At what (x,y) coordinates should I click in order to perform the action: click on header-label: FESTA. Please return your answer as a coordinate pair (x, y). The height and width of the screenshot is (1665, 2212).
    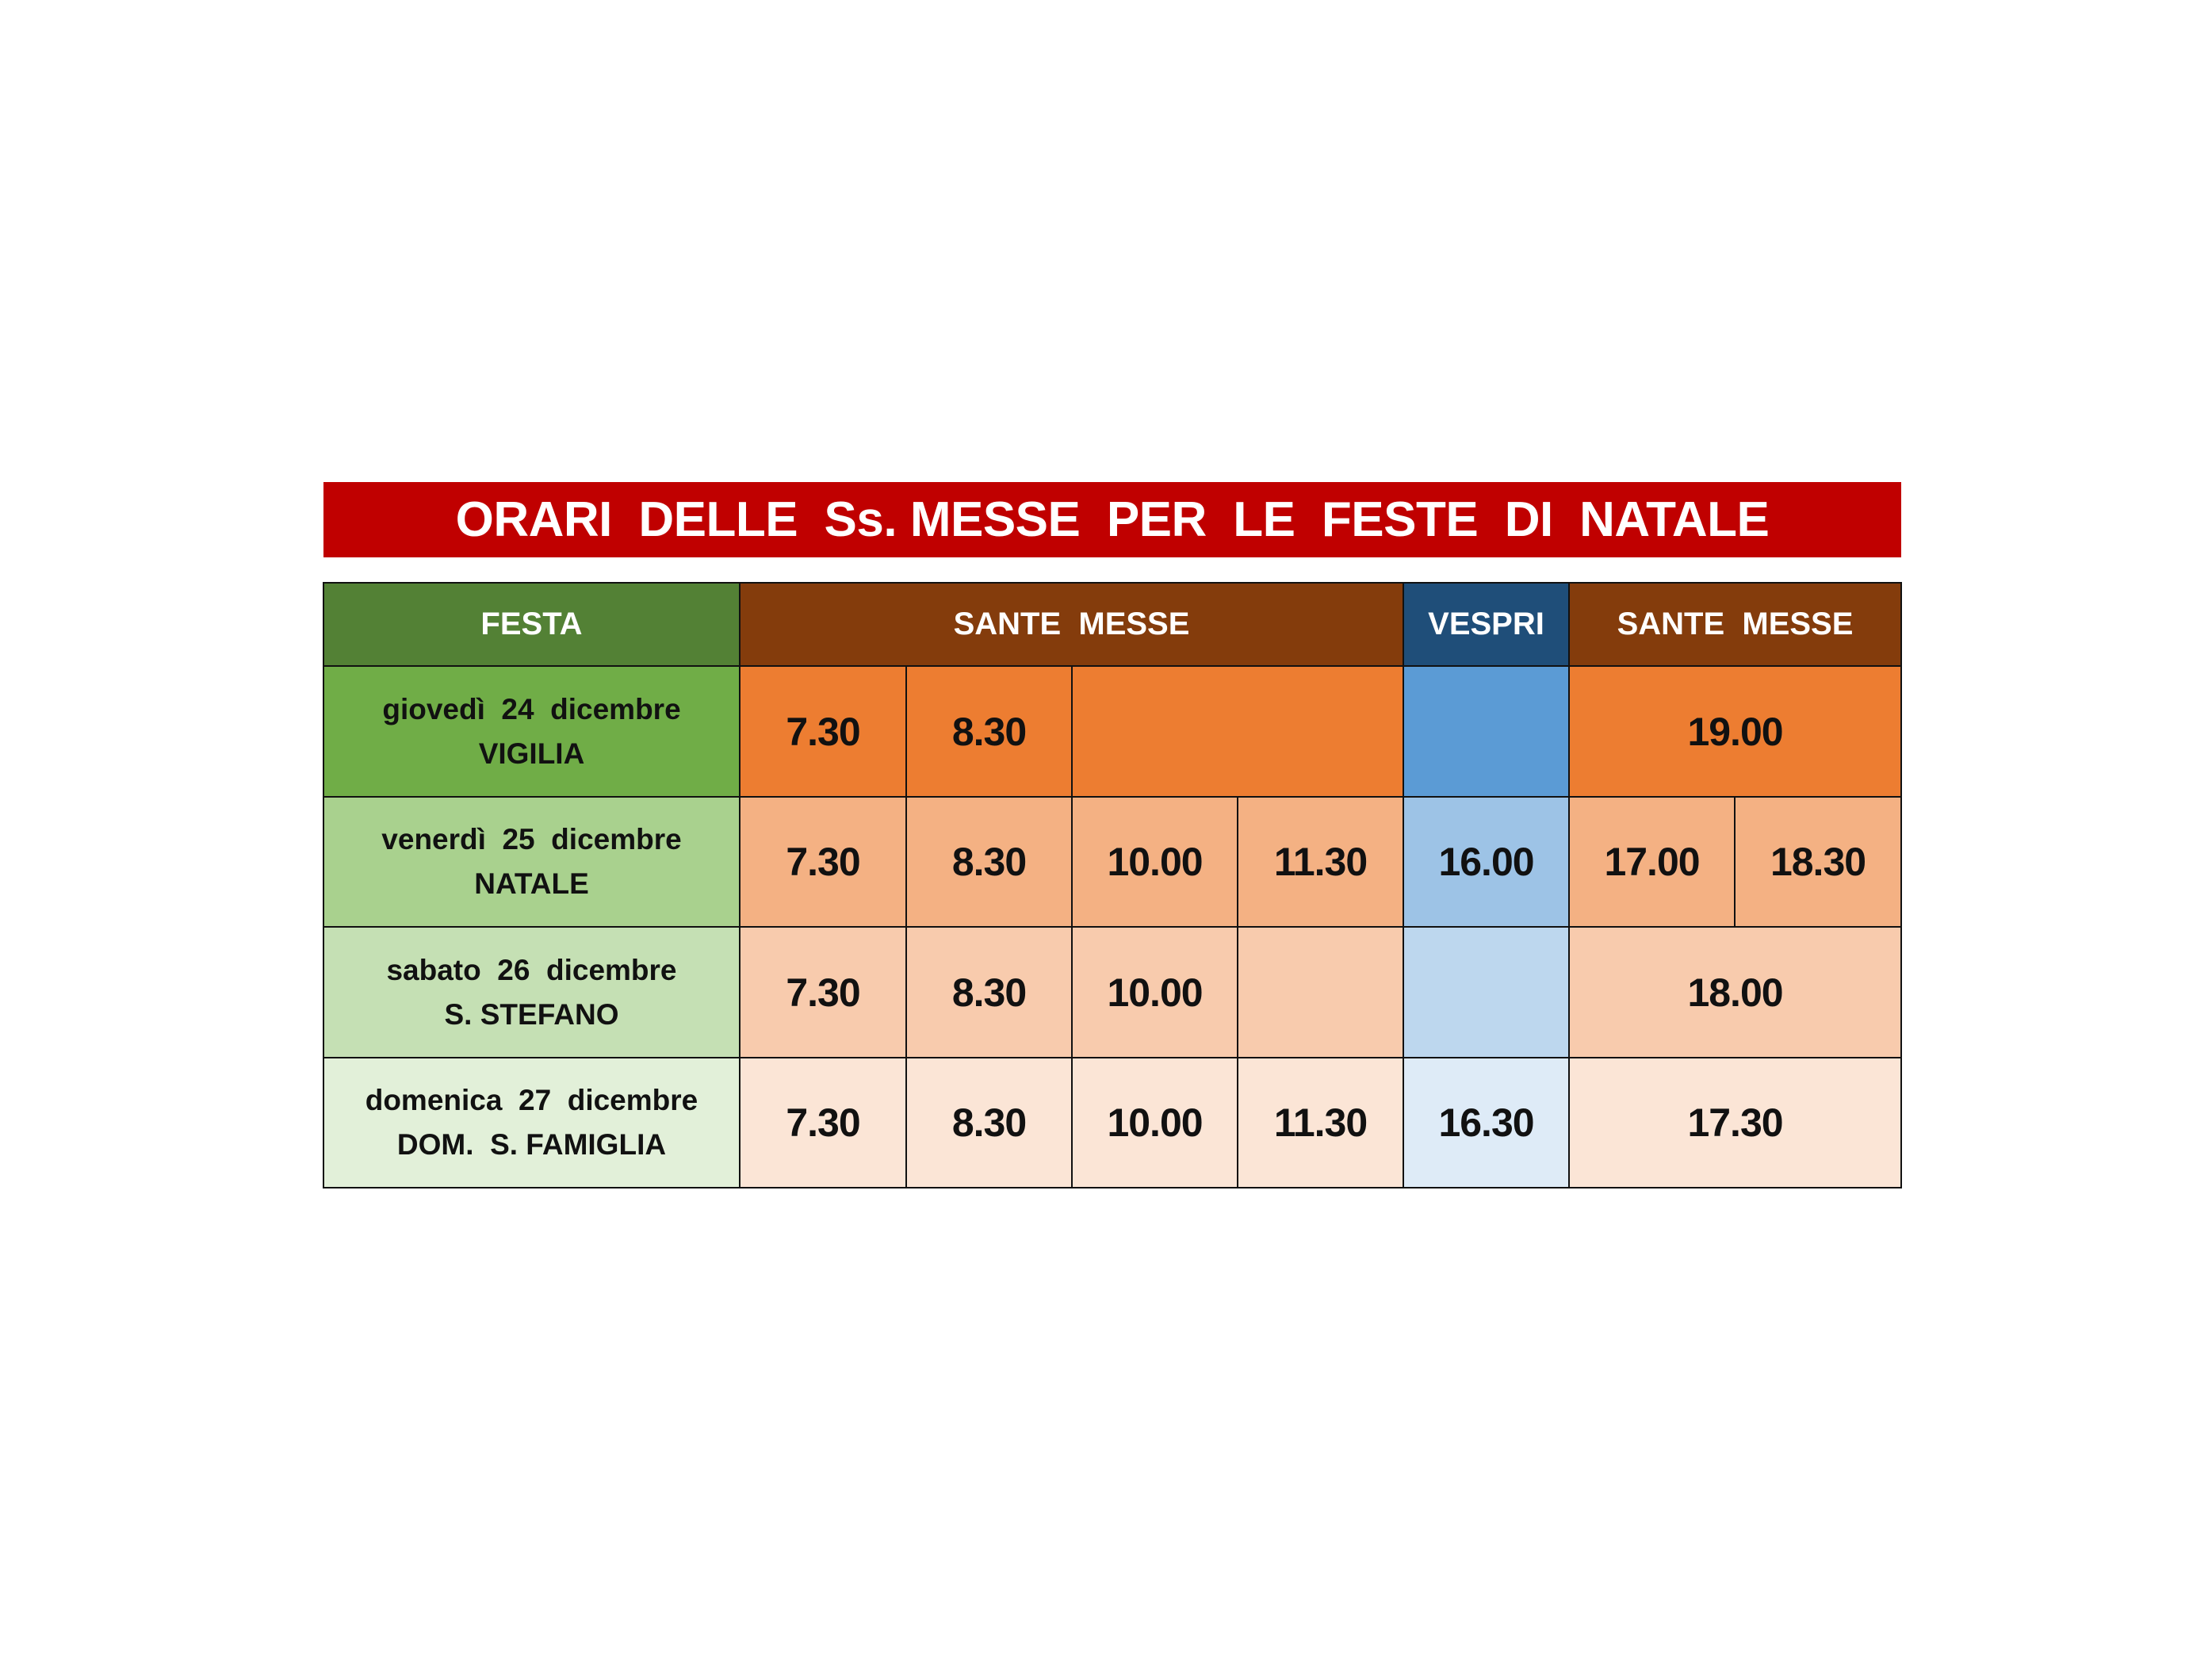
    Looking at the image, I should click on (532, 624).